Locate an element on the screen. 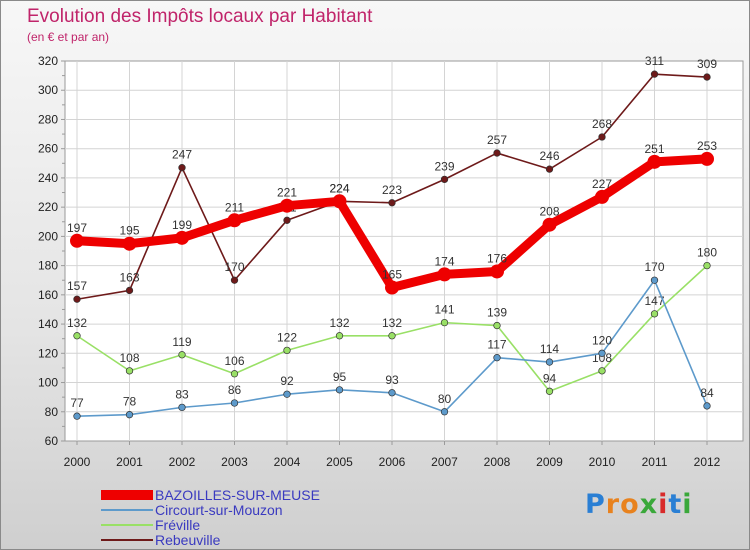  data-label: 157 is located at coordinates (77, 286).